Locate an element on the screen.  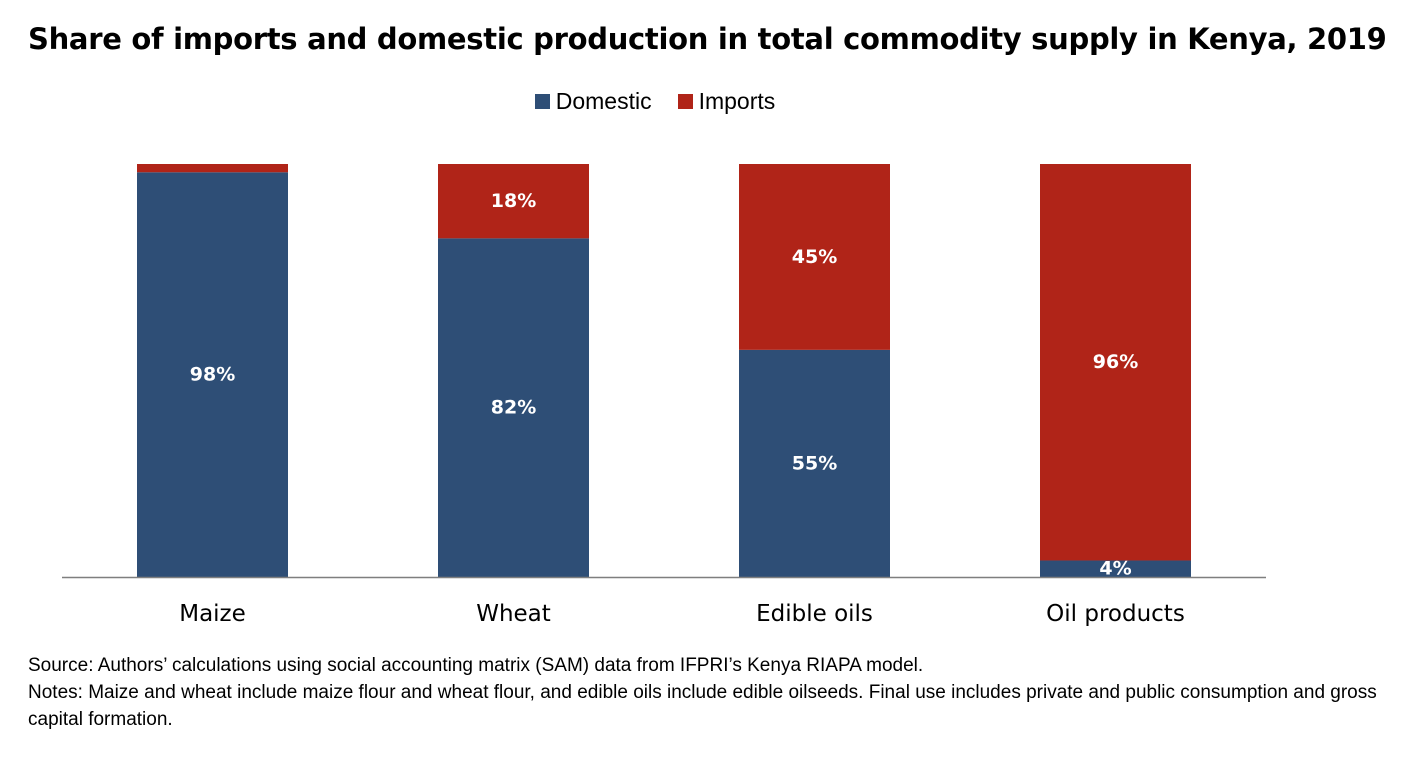
data-label-imports-edible-oils: 45% is located at coordinates (814, 257).